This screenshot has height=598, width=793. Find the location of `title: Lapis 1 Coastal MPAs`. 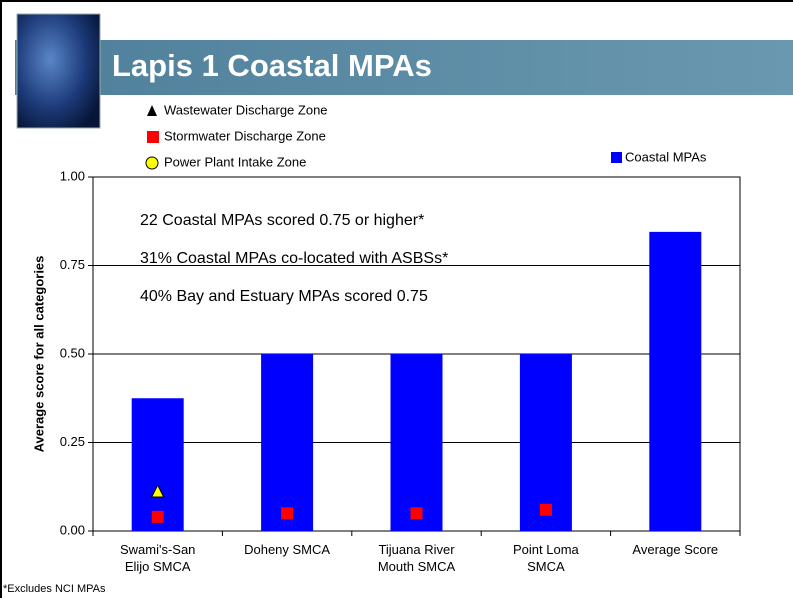

title: Lapis 1 Coastal MPAs is located at coordinates (272, 65).